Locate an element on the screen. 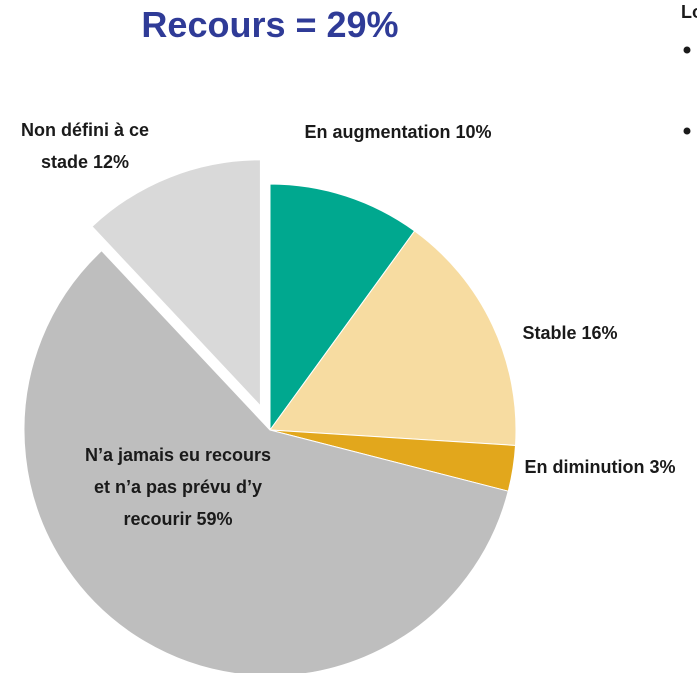  slice-label: Stable 16% is located at coordinates (570, 333).